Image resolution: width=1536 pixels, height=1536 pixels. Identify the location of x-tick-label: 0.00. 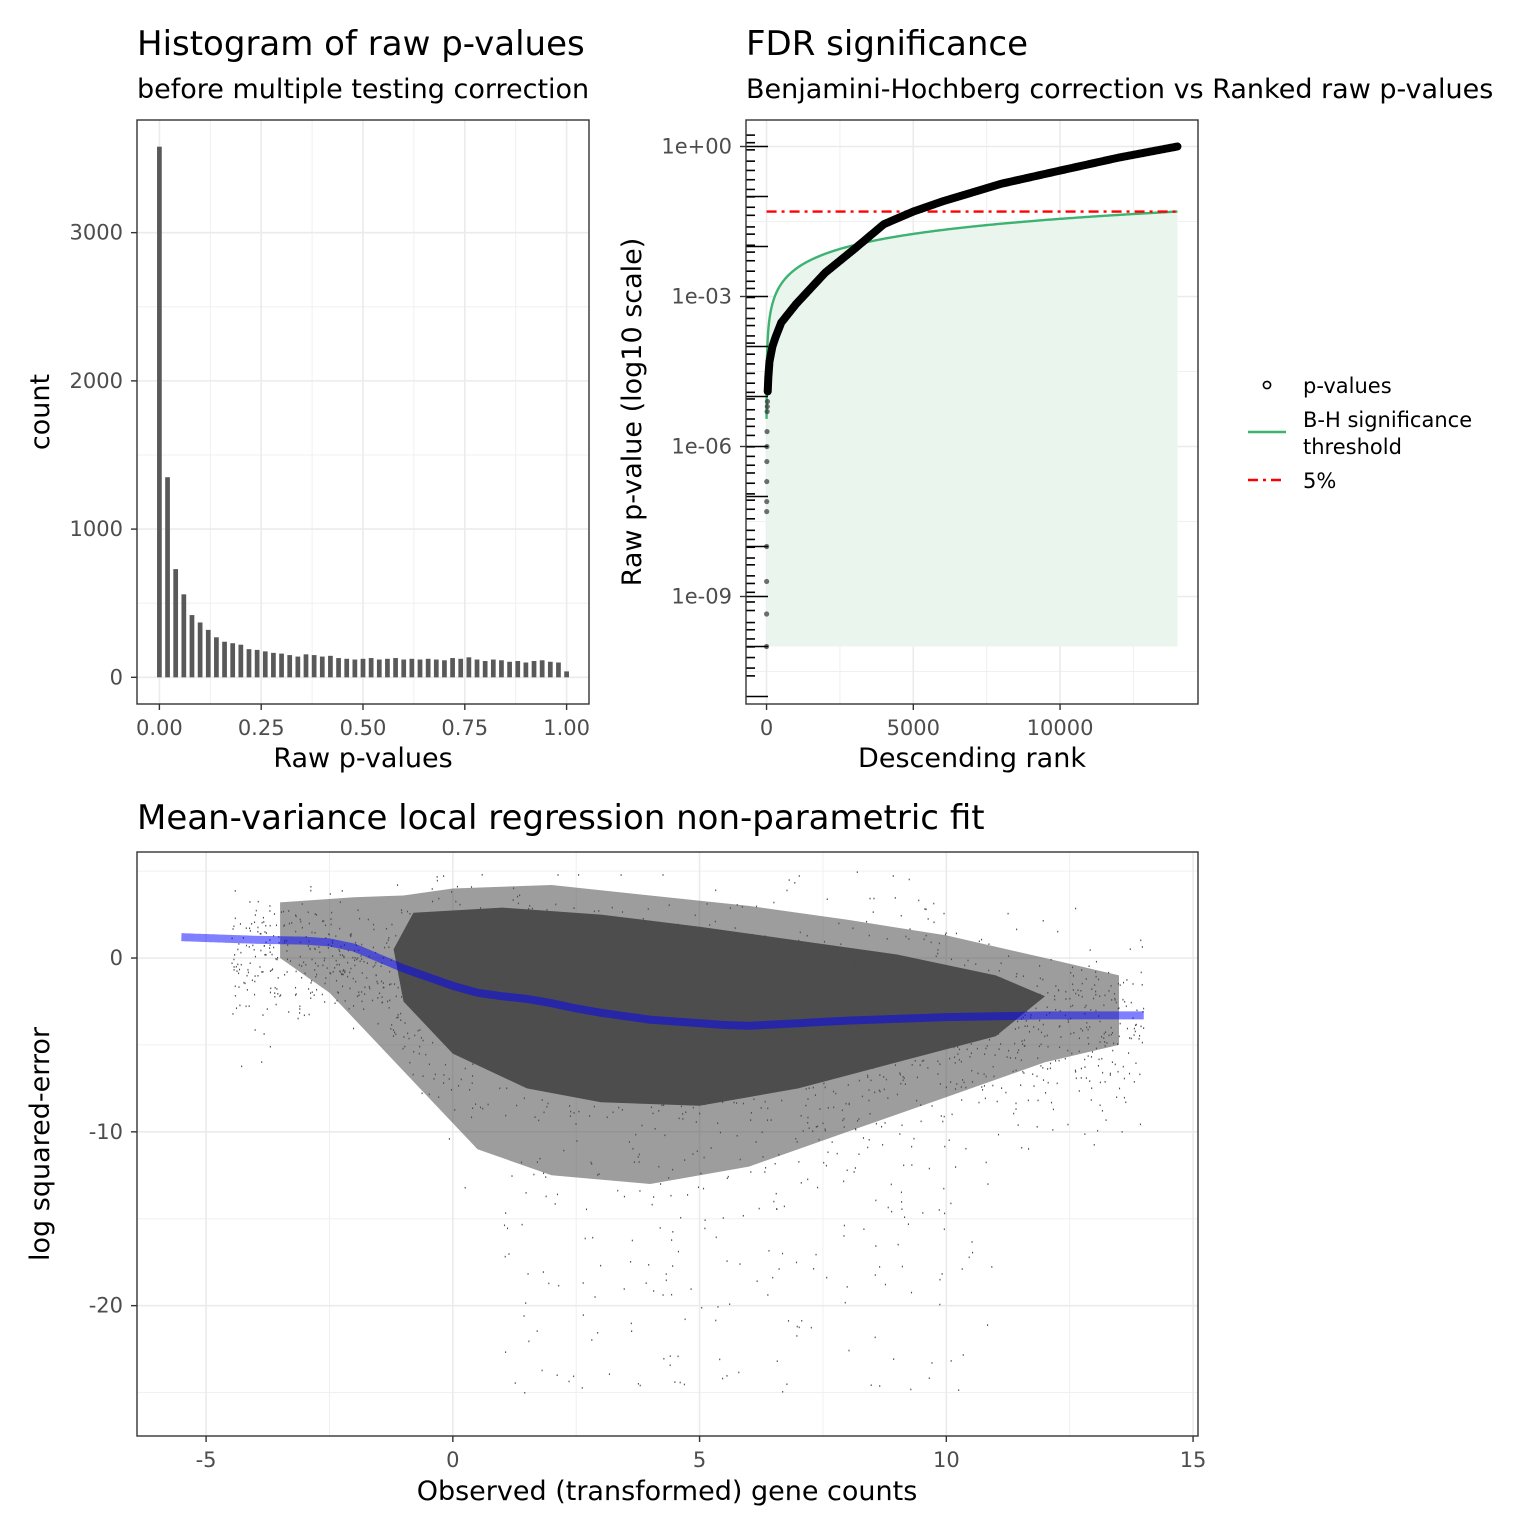
(159, 728).